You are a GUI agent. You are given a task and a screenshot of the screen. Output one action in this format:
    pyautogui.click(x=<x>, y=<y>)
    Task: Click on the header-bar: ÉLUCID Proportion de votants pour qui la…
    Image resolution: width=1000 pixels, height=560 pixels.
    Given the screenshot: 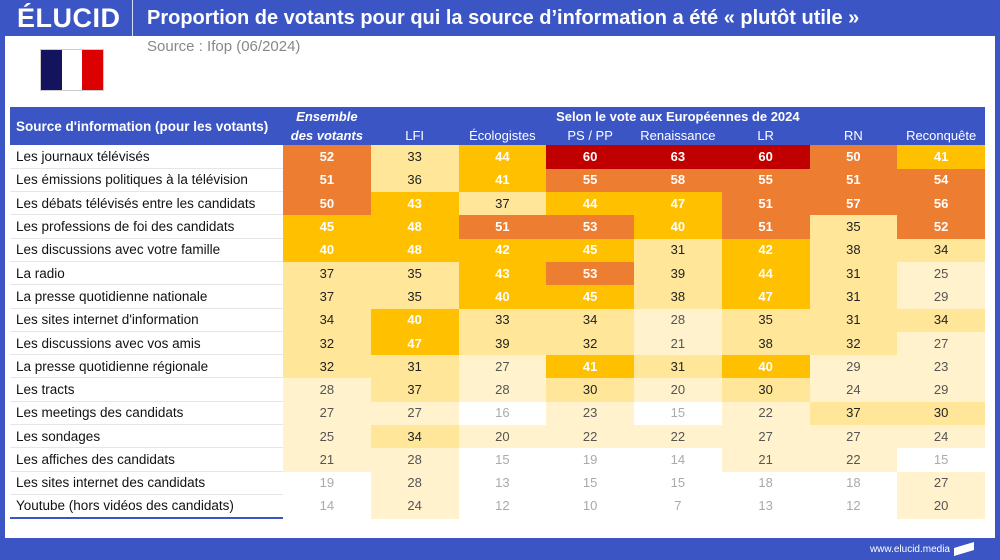 What is the action you would take?
    pyautogui.click(x=500, y=18)
    